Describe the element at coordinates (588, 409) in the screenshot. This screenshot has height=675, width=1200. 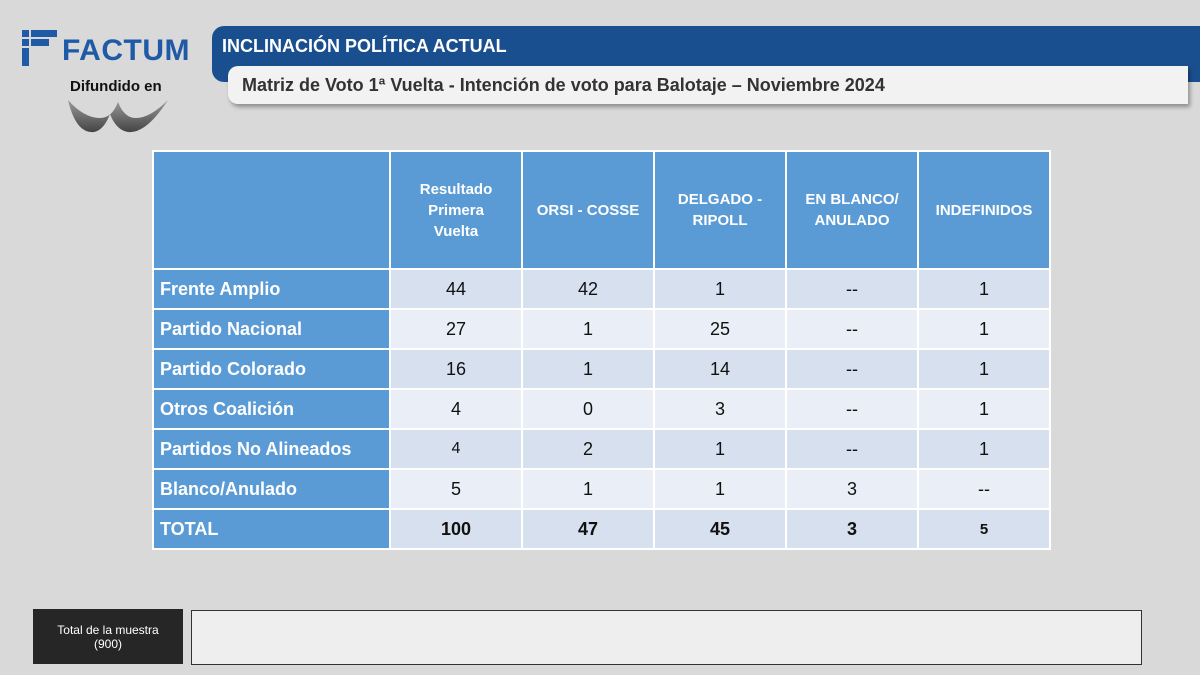
I see `cell-value: 0` at that location.